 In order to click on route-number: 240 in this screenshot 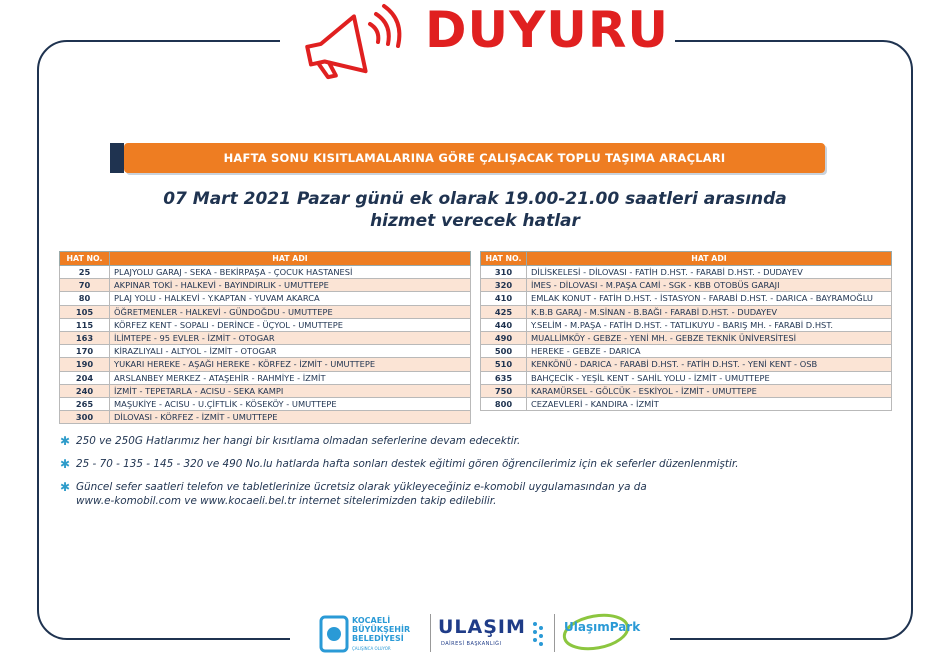, I will do `click(84, 390)`.